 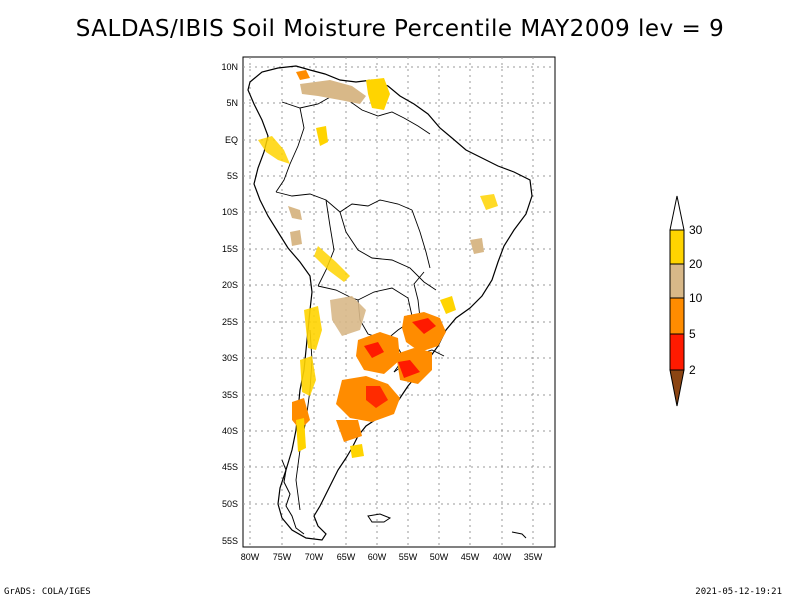 What do you see at coordinates (230, 358) in the screenshot?
I see `y-tick: 30S` at bounding box center [230, 358].